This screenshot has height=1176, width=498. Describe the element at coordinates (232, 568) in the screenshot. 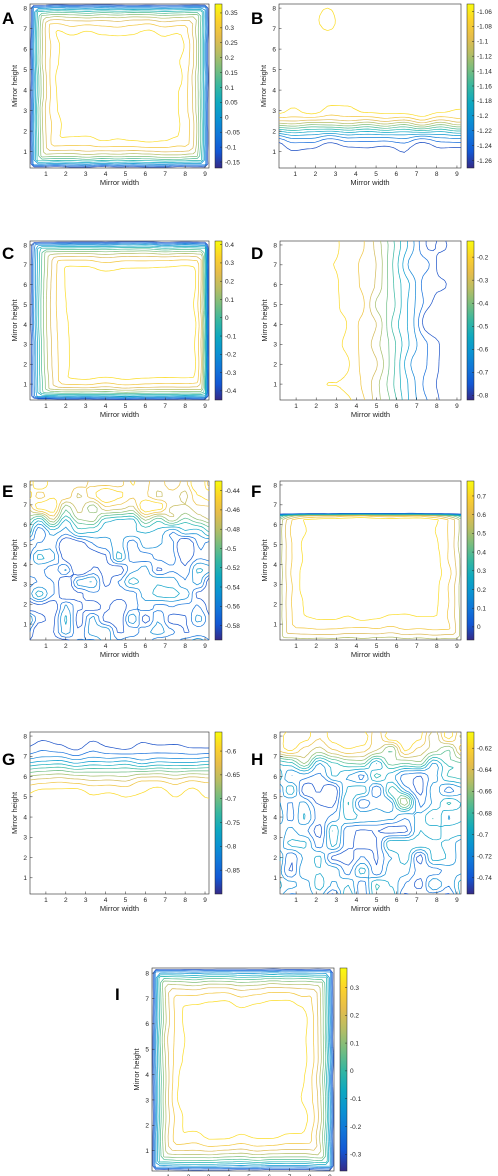

I see `colorbar-tick-label: -0.52` at that location.